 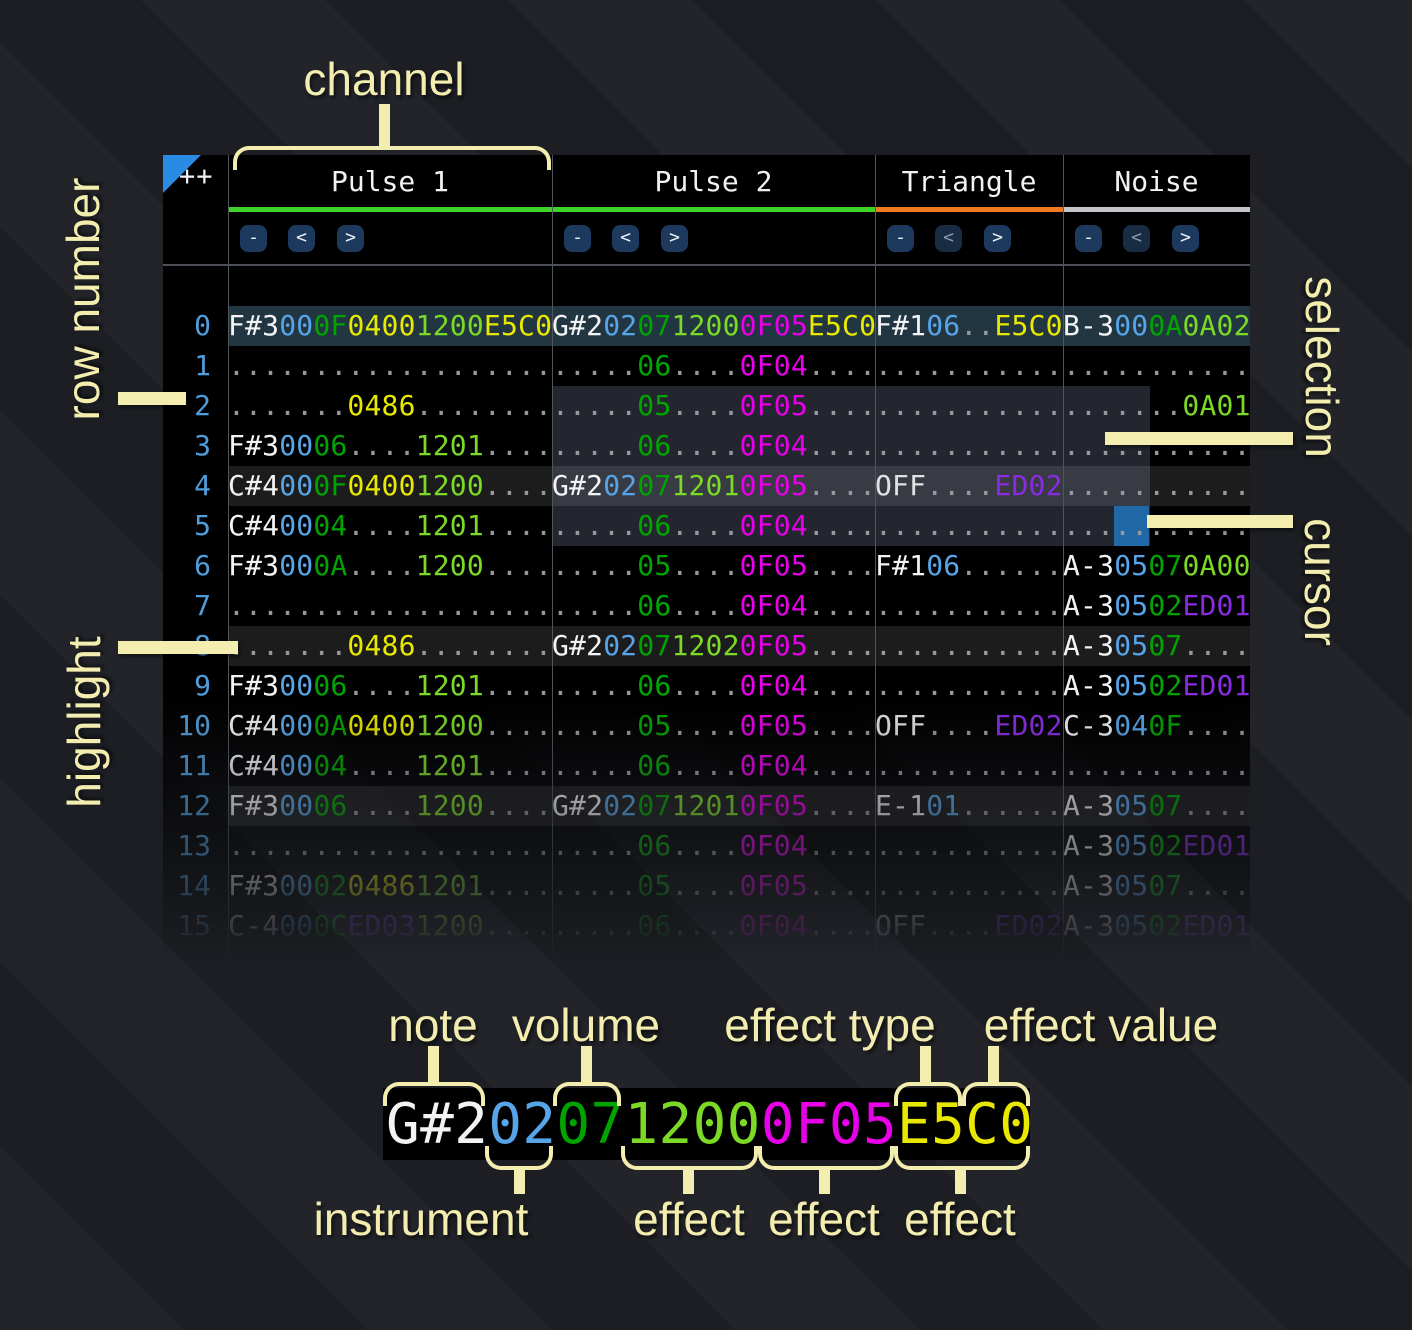 What do you see at coordinates (1156, 326) in the screenshot?
I see `pattern-cell: B-3000A0A02` at bounding box center [1156, 326].